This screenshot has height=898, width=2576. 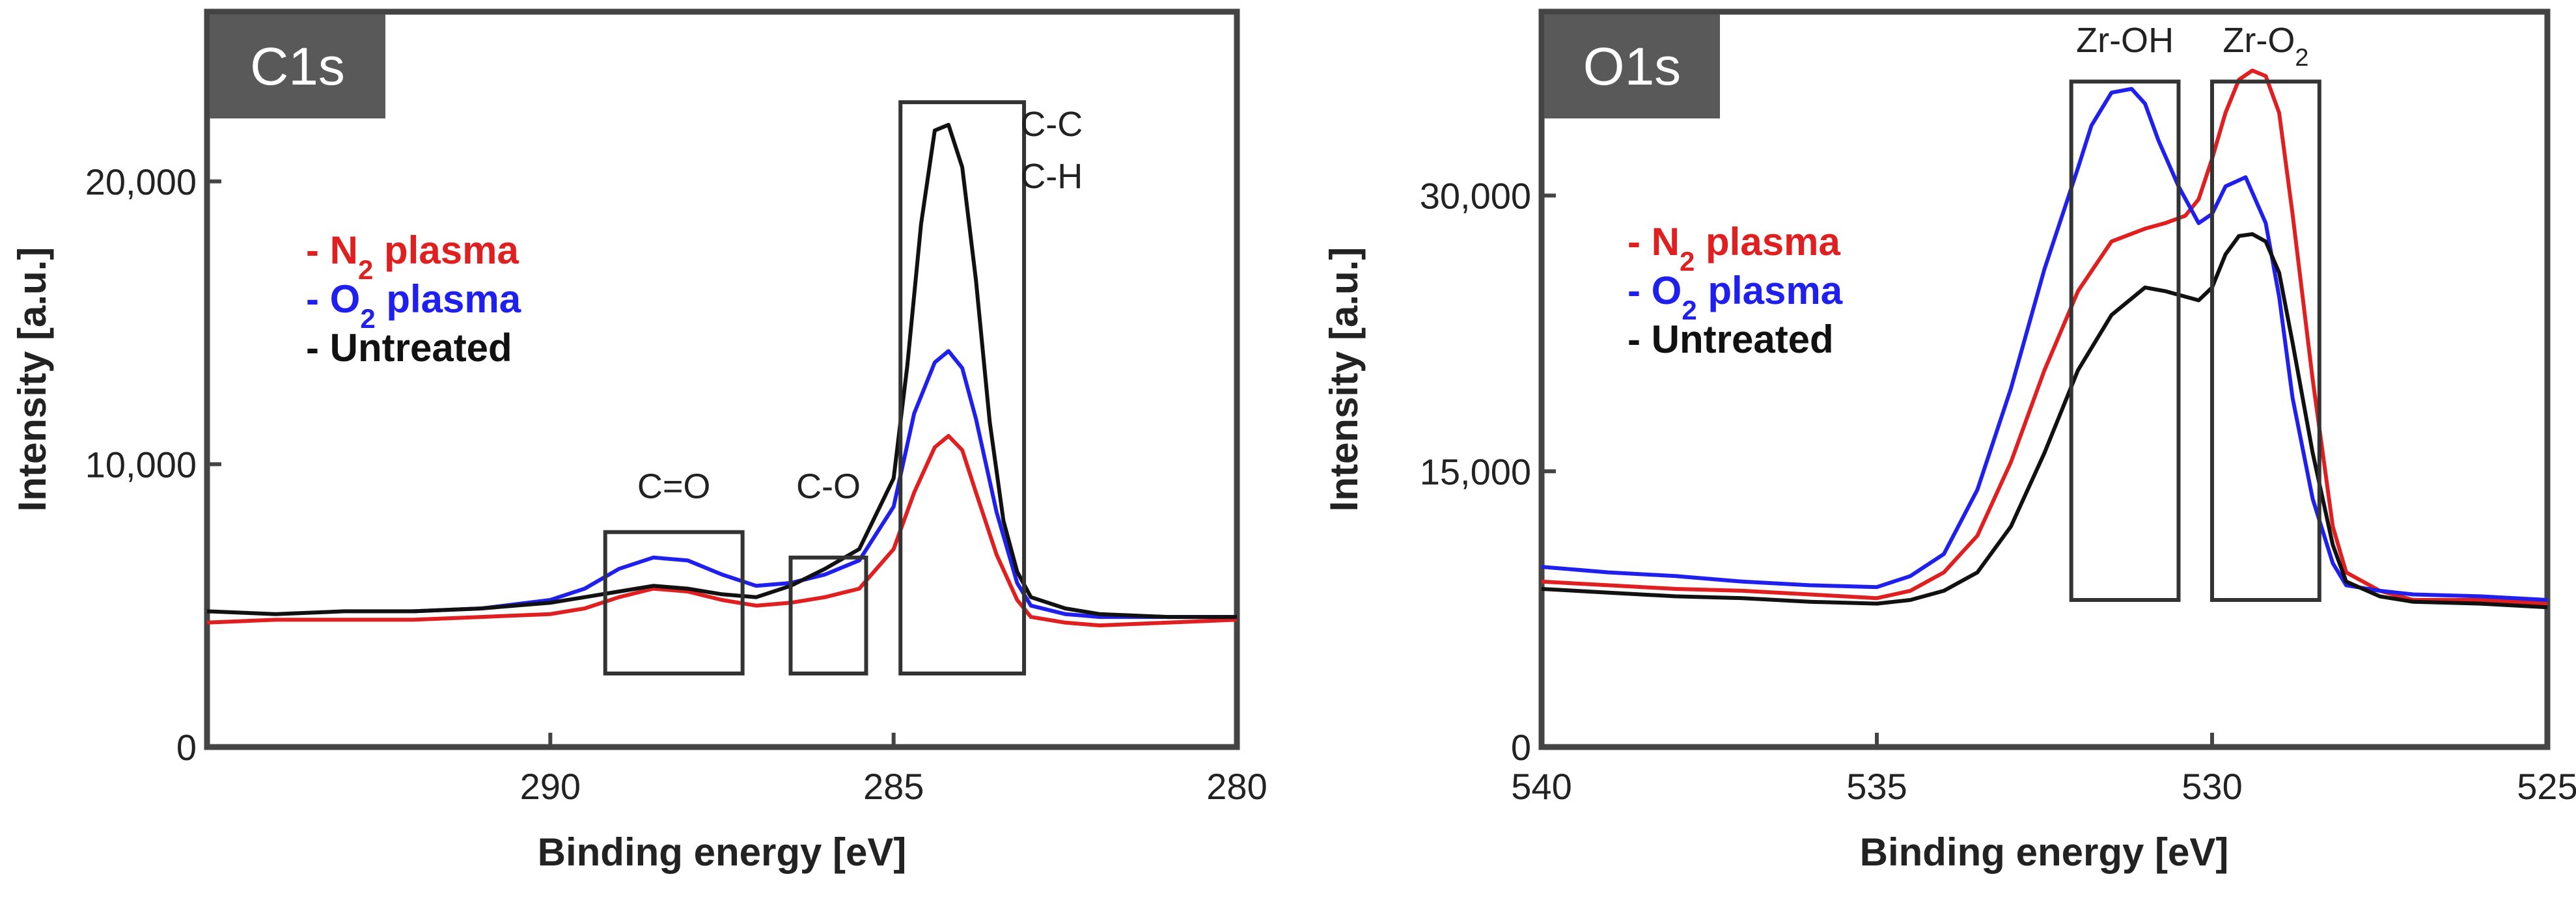 What do you see at coordinates (1051, 124) in the screenshot?
I see `c1s-annotation-label-2-0: C-C` at bounding box center [1051, 124].